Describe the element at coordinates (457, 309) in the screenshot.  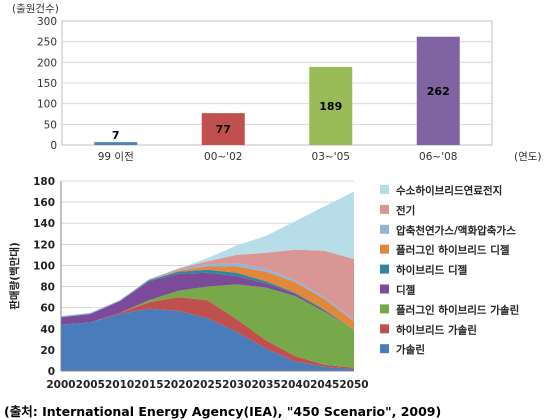
I see `legend-label: 플러그인 하이브리드 가솔린` at that location.